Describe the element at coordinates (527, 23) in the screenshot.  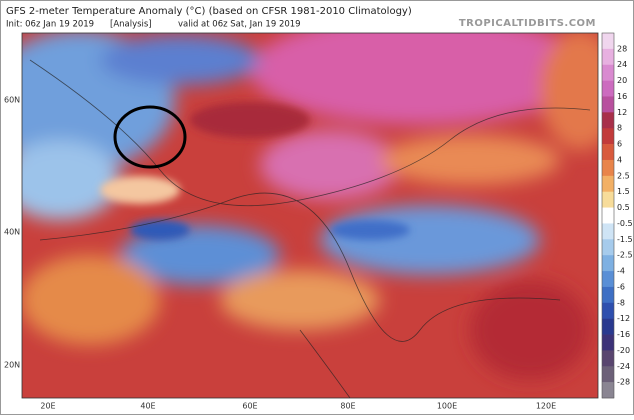
I see `source-watermark: TROPICALTIDBITS.COM` at that location.